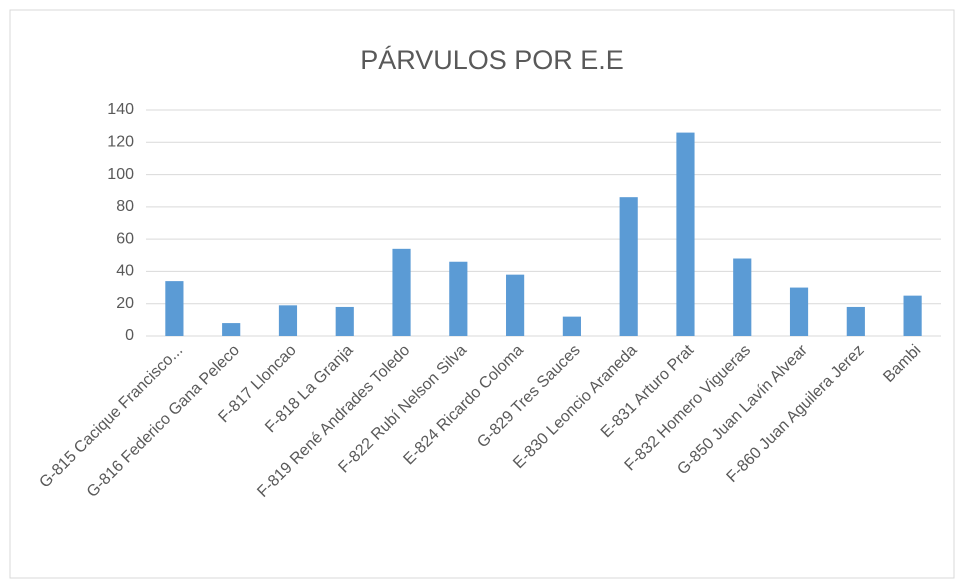 Image resolution: width=955 pixels, height=579 pixels. What do you see at coordinates (492, 60) in the screenshot?
I see `chart-title: PÁRVULOS POR E.E` at bounding box center [492, 60].